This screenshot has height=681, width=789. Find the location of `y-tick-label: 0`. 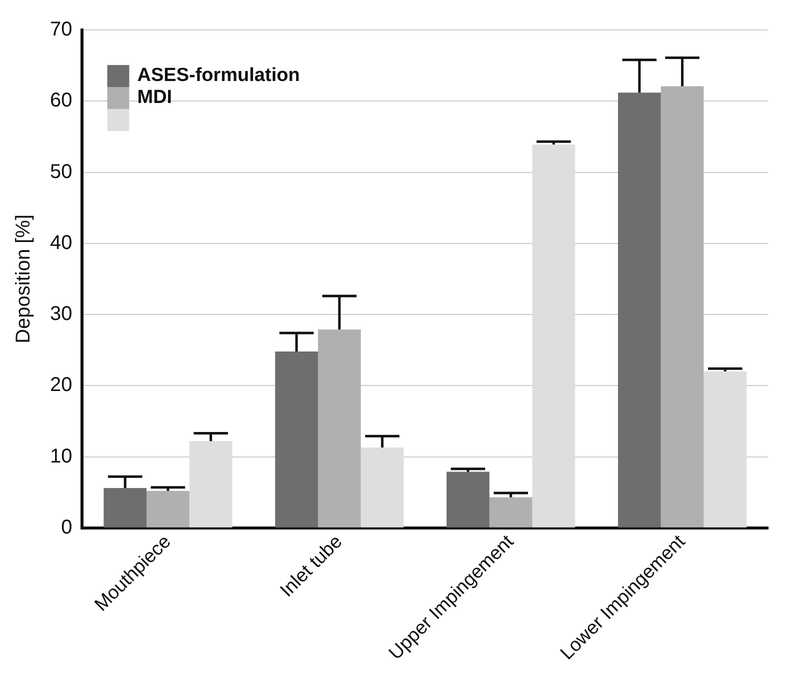

y-tick-label: 0 is located at coordinates (66, 527).